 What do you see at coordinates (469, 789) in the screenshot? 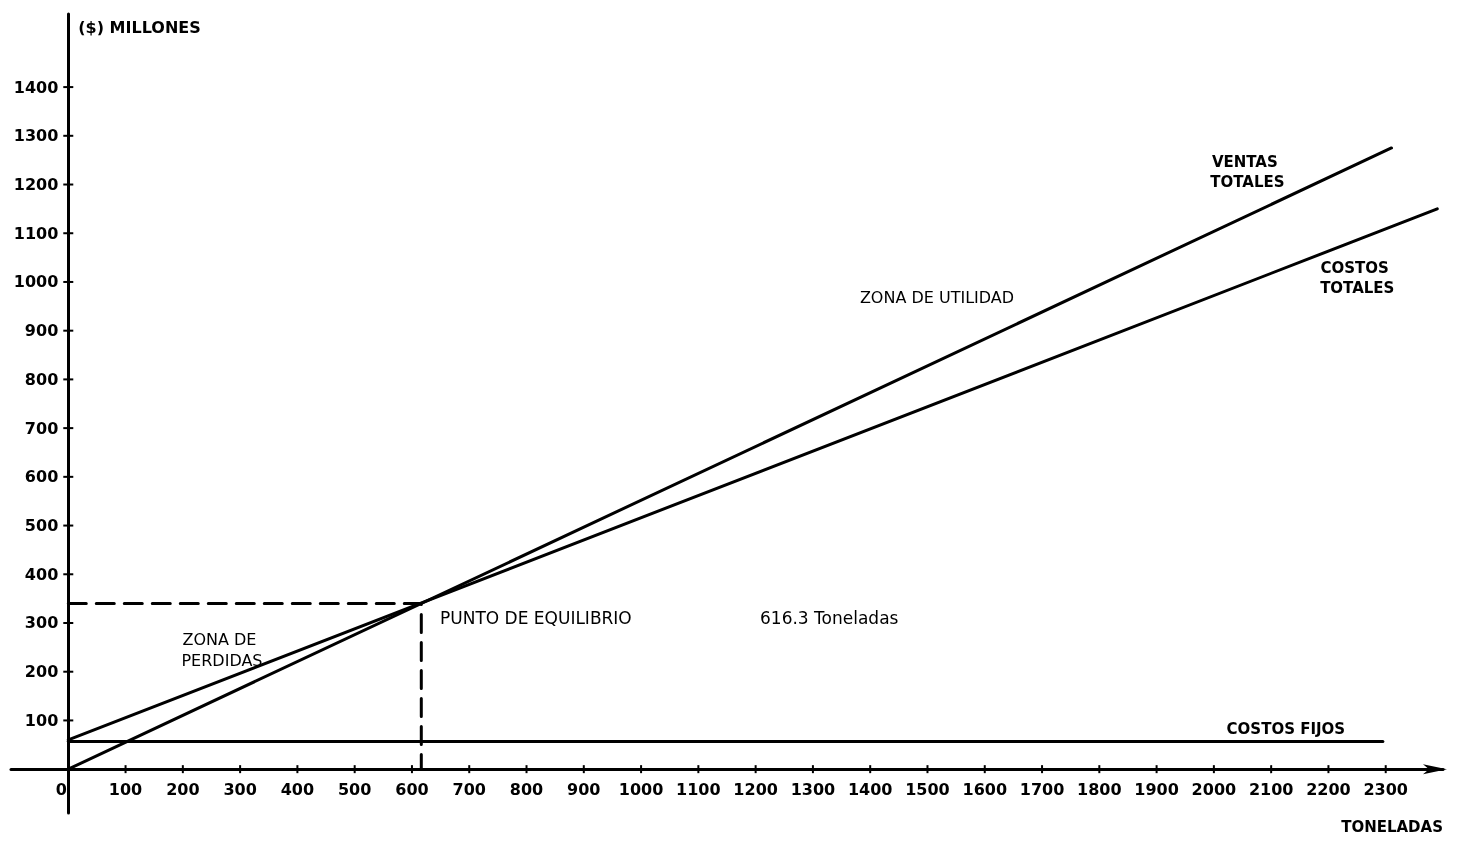
I see `x-tick-label: 700` at bounding box center [469, 789].